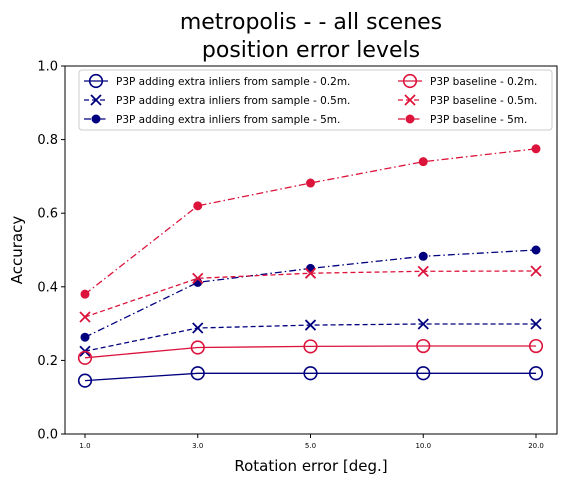 This screenshot has height=484, width=568. Describe the element at coordinates (47, 361) in the screenshot. I see `y-tick-label: 0.2` at that location.